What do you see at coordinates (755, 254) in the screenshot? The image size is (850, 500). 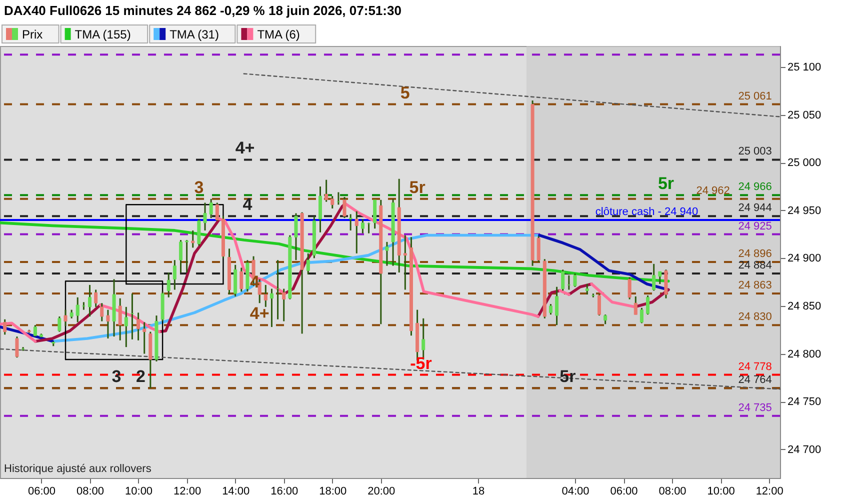 I see `ref-line-label: 24 896` at bounding box center [755, 254].